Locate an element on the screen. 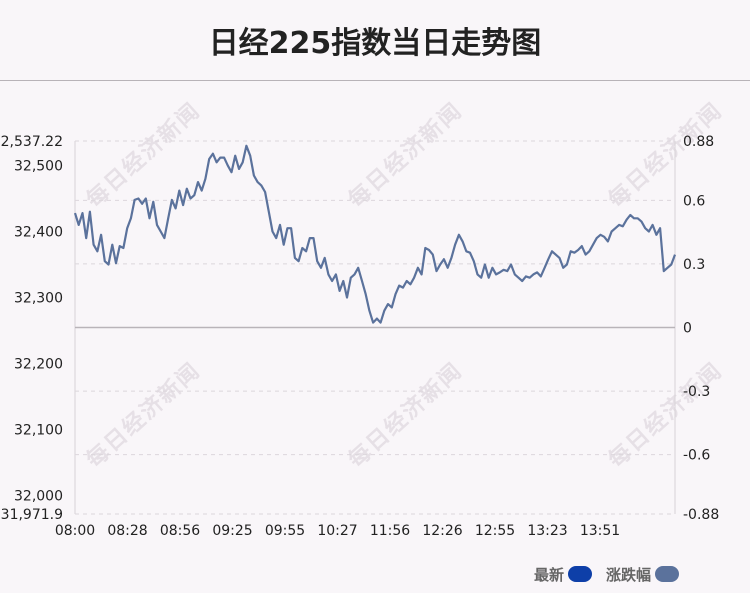 The width and height of the screenshot is (750, 593). title-divider is located at coordinates (375, 80).